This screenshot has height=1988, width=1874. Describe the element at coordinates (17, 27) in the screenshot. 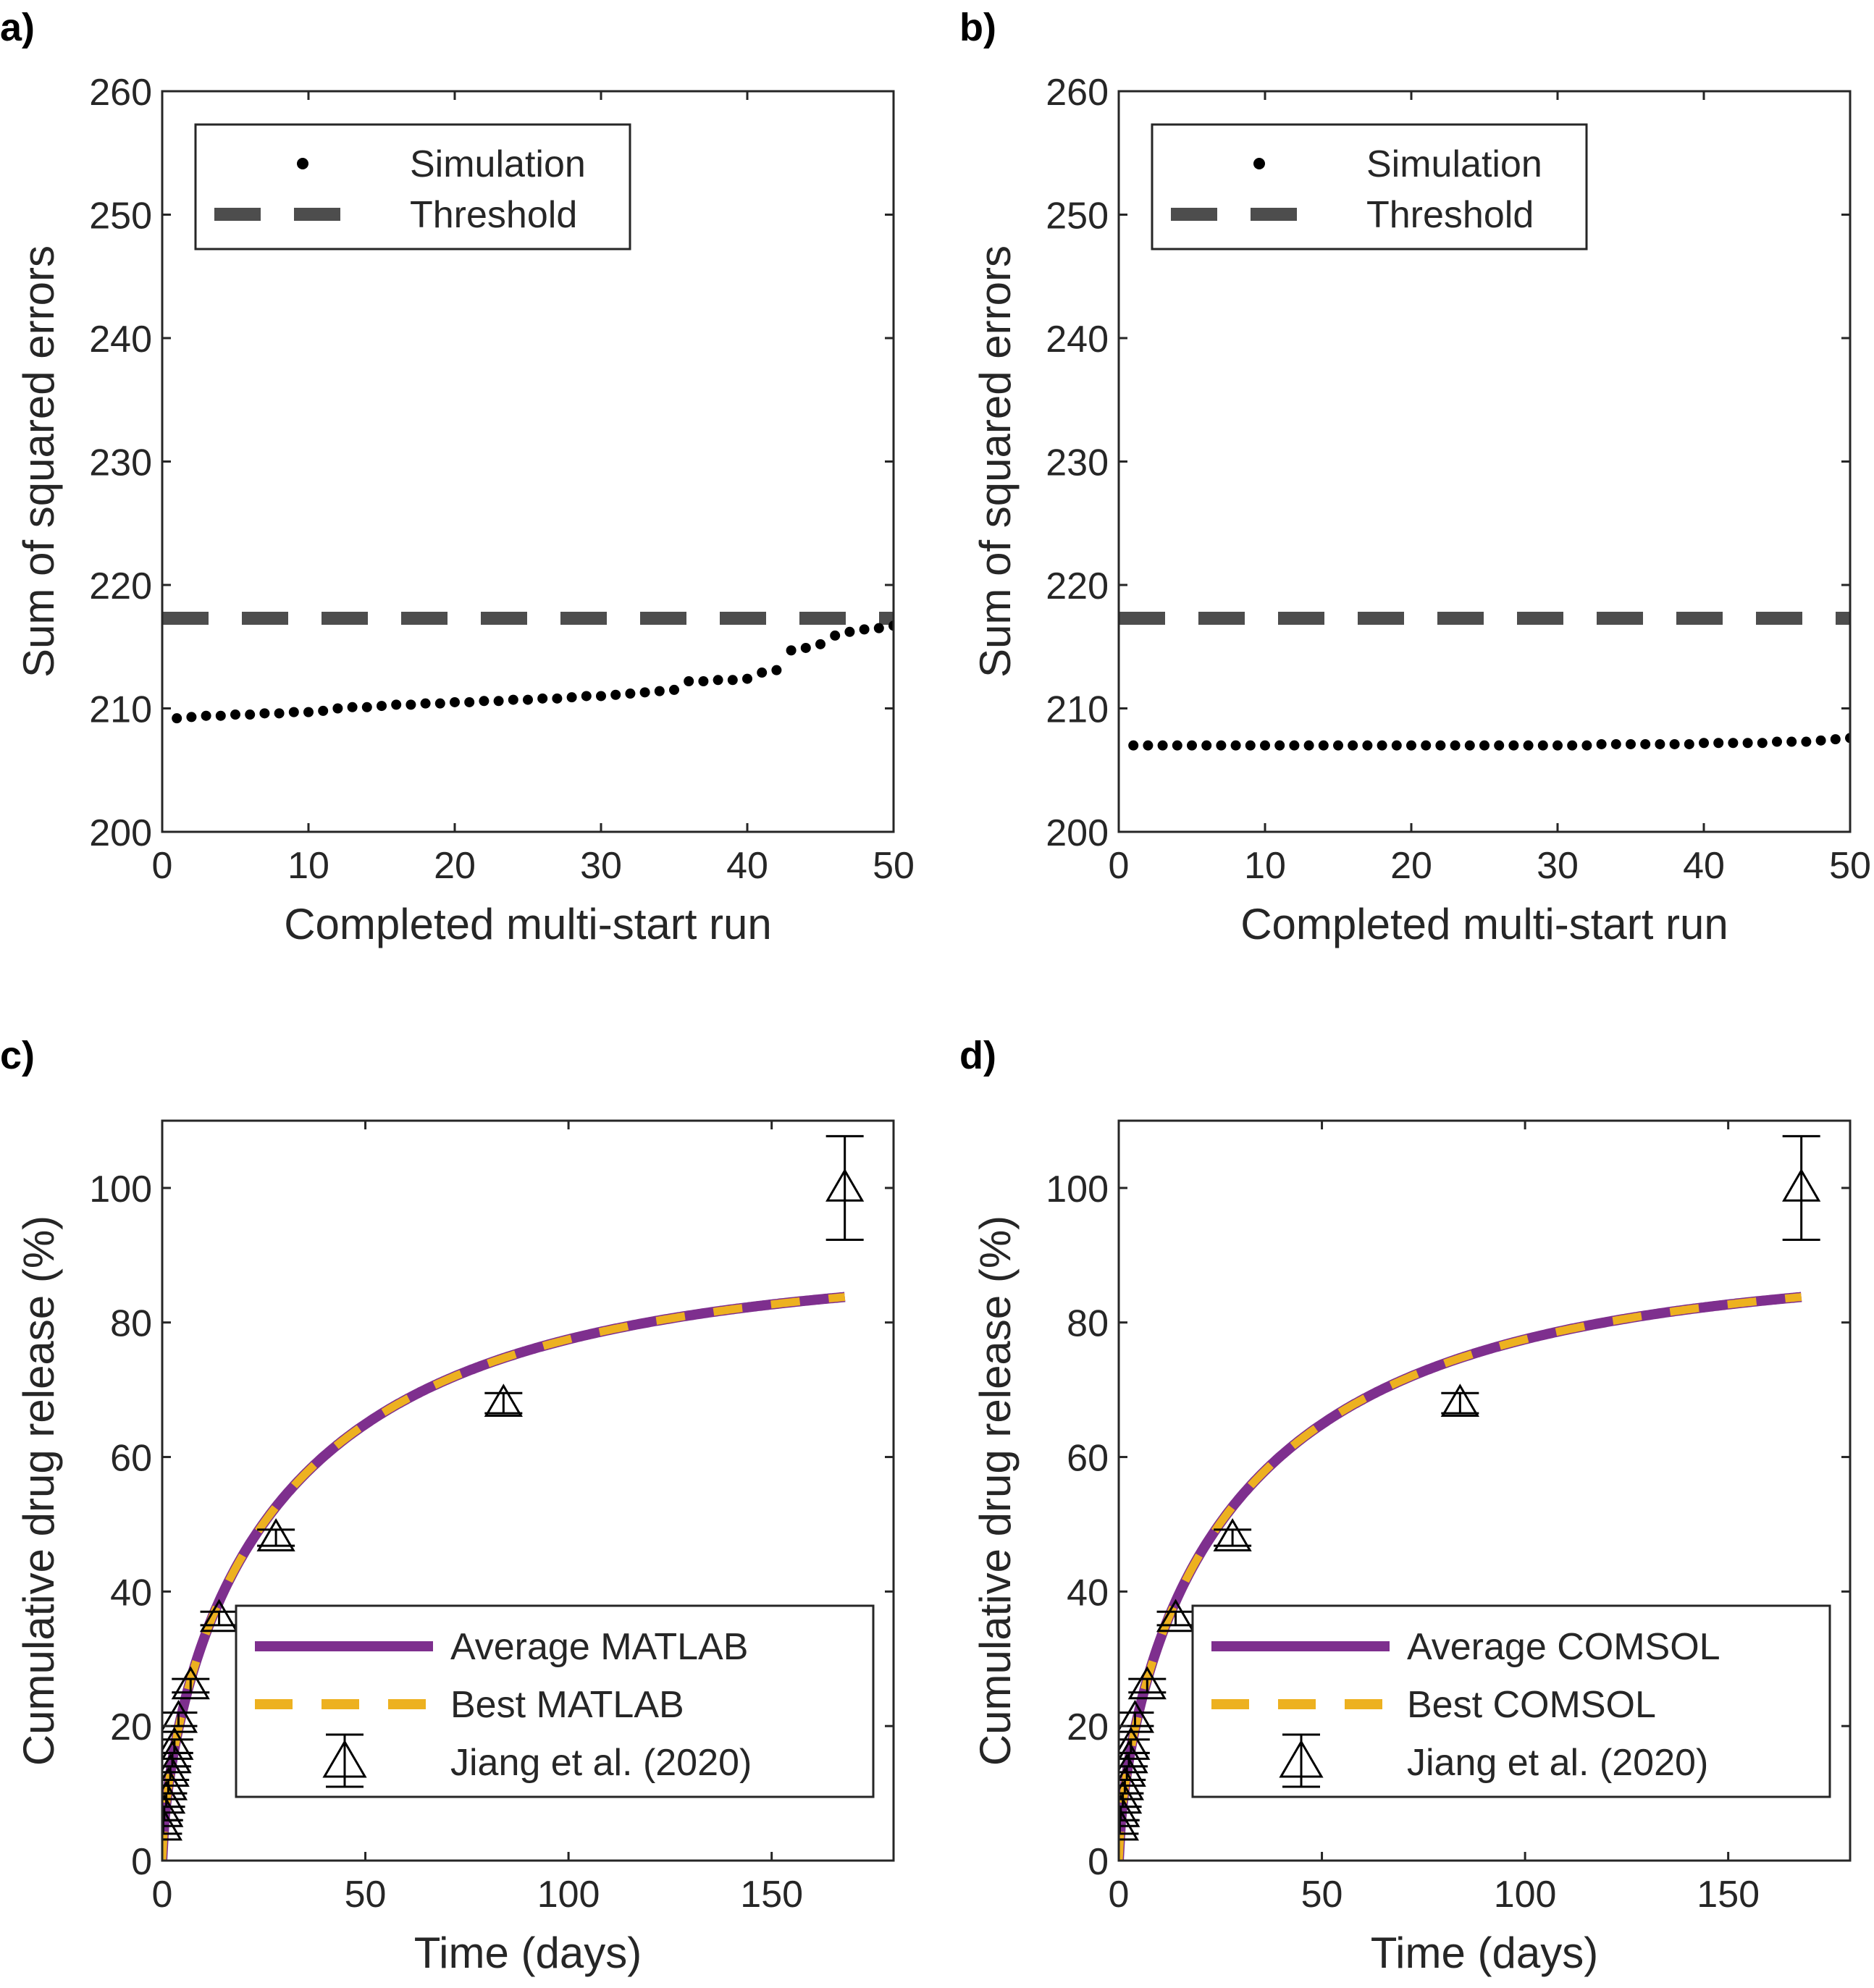

I see `panel-label: a)` at that location.